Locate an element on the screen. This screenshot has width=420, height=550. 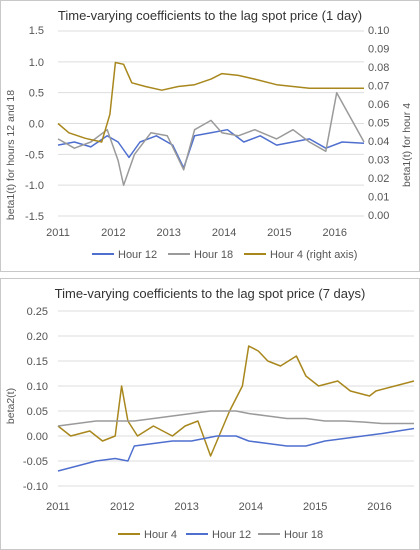
y-tick: 0.05 is located at coordinates (37, 412).